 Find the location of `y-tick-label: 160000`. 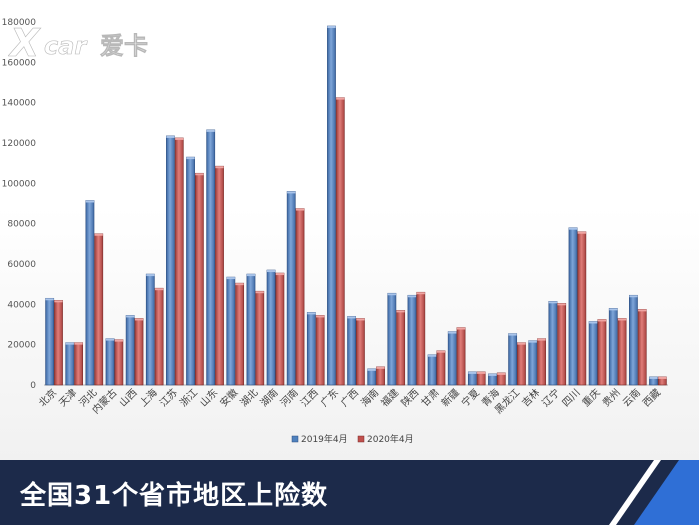

y-tick-label: 160000 is located at coordinates (19, 63).